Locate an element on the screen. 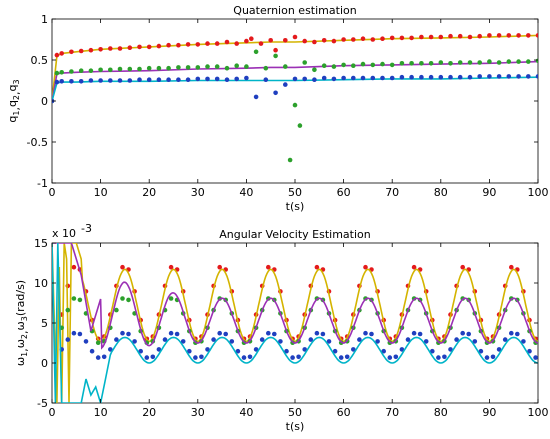 This screenshot has width=550, height=439. chart2-y-tick-label: 0 is located at coordinates (44, 363).